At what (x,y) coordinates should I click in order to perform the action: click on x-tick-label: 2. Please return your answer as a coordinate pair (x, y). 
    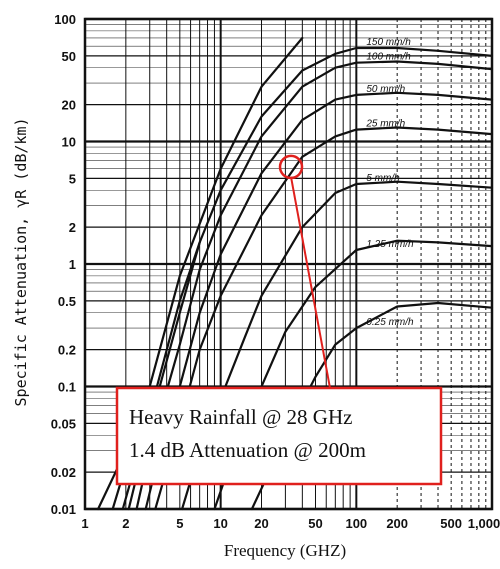
    Looking at the image, I should click on (125, 523).